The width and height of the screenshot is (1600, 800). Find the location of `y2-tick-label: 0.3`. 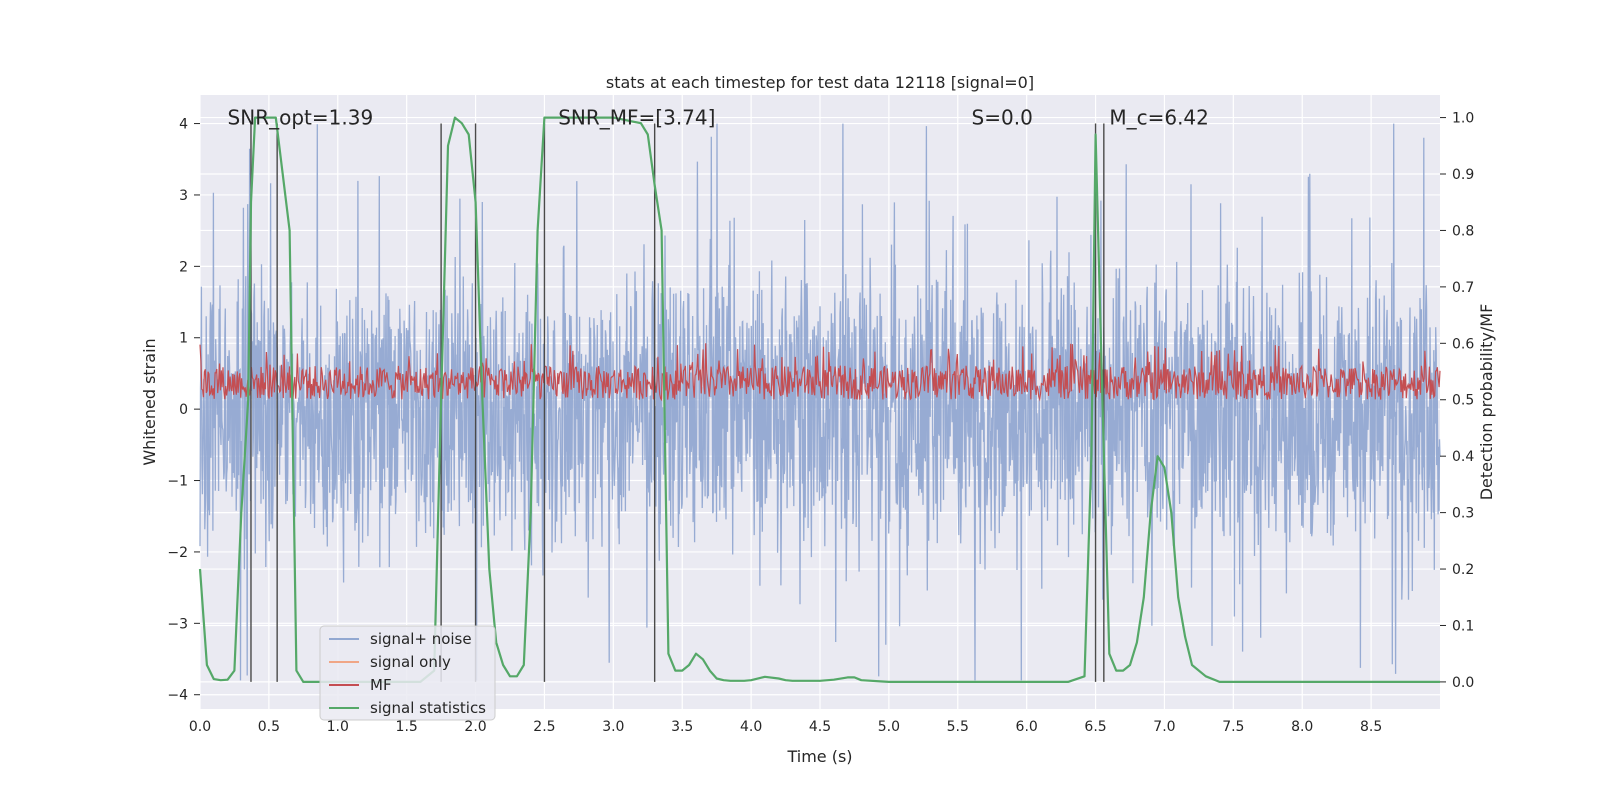

y2-tick-label: 0.3 is located at coordinates (1463, 514).